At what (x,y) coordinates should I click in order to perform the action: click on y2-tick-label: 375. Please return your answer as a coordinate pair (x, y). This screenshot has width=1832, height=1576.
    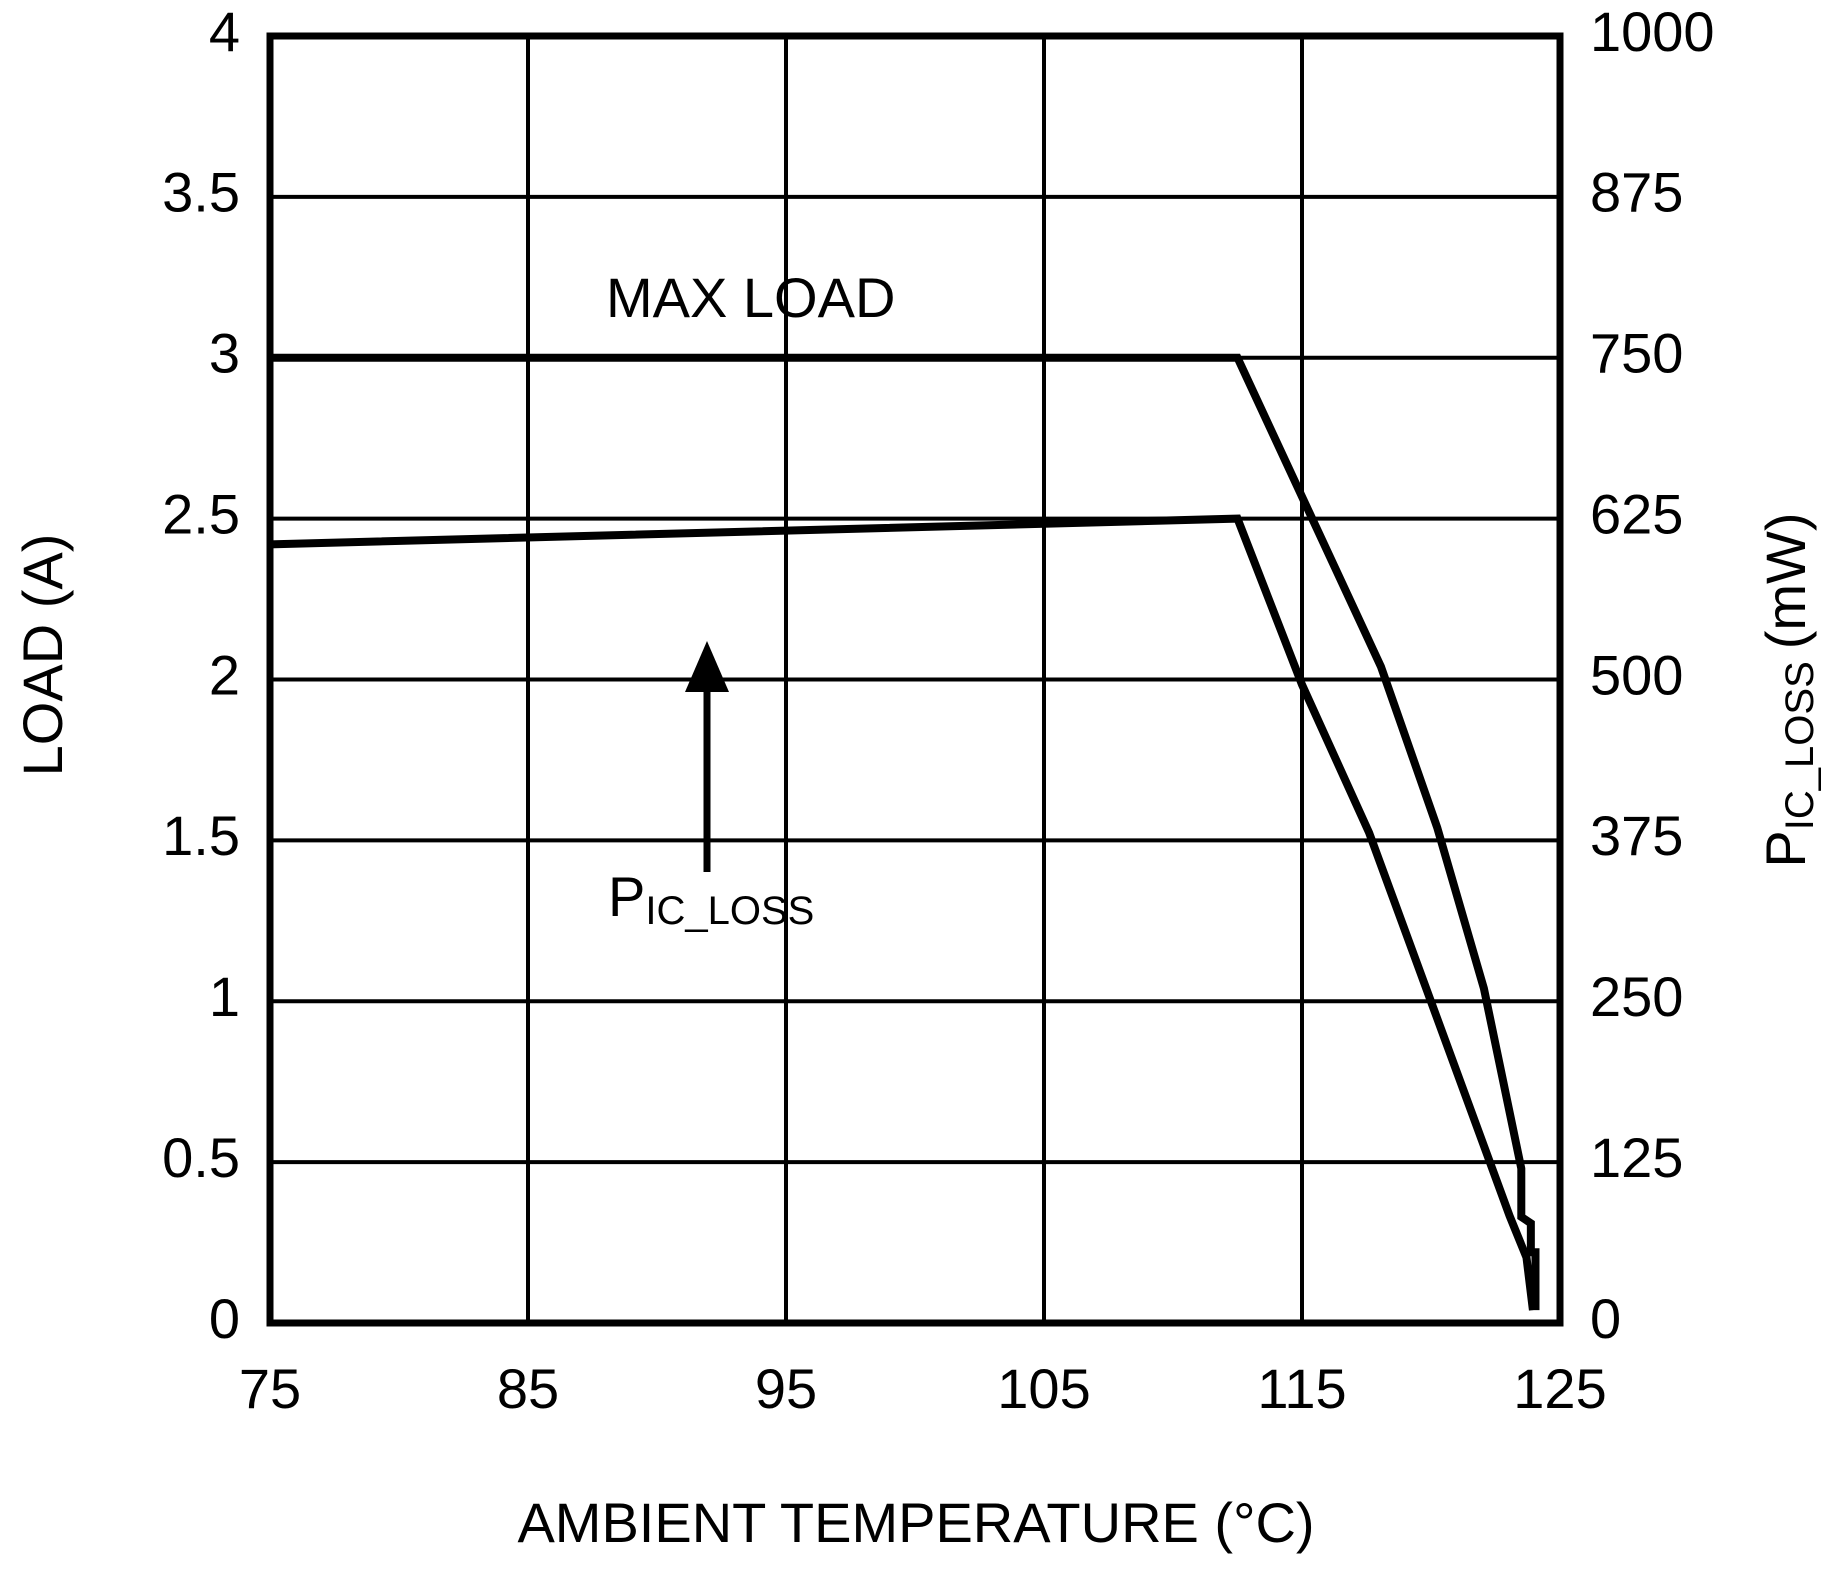
    Looking at the image, I should click on (1636, 835).